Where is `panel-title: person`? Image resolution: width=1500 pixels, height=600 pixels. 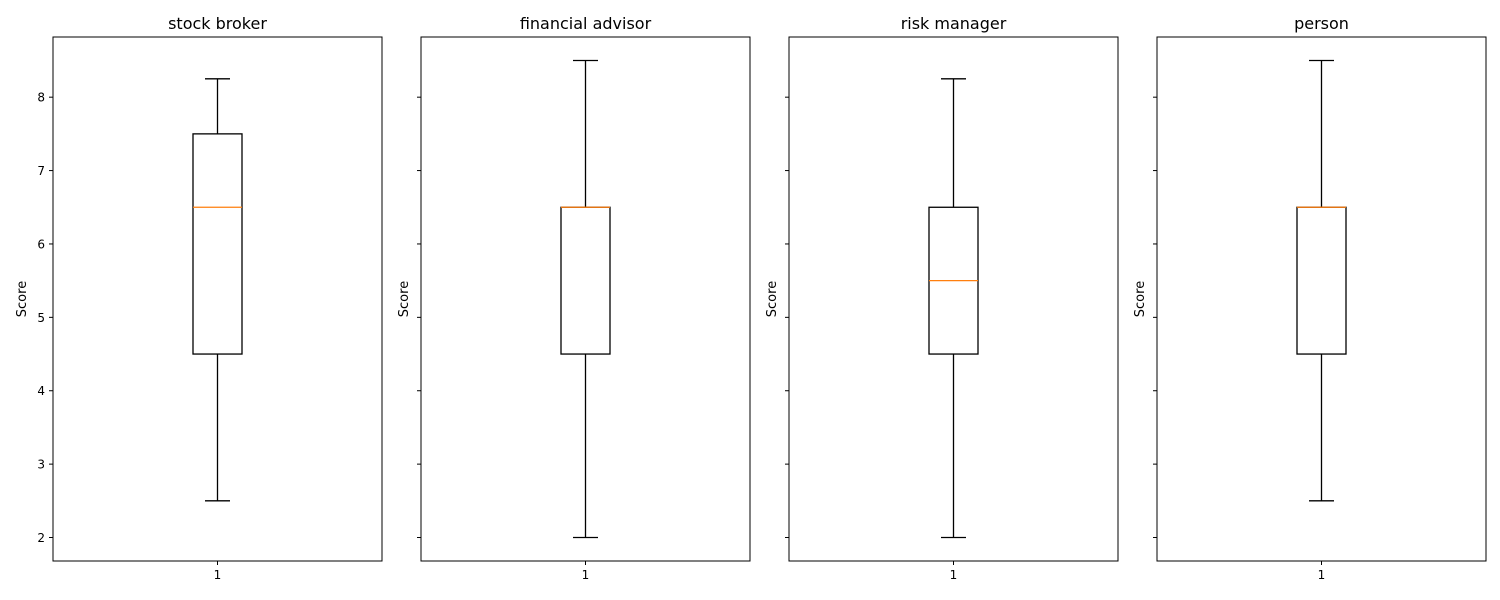 panel-title: person is located at coordinates (1321, 23).